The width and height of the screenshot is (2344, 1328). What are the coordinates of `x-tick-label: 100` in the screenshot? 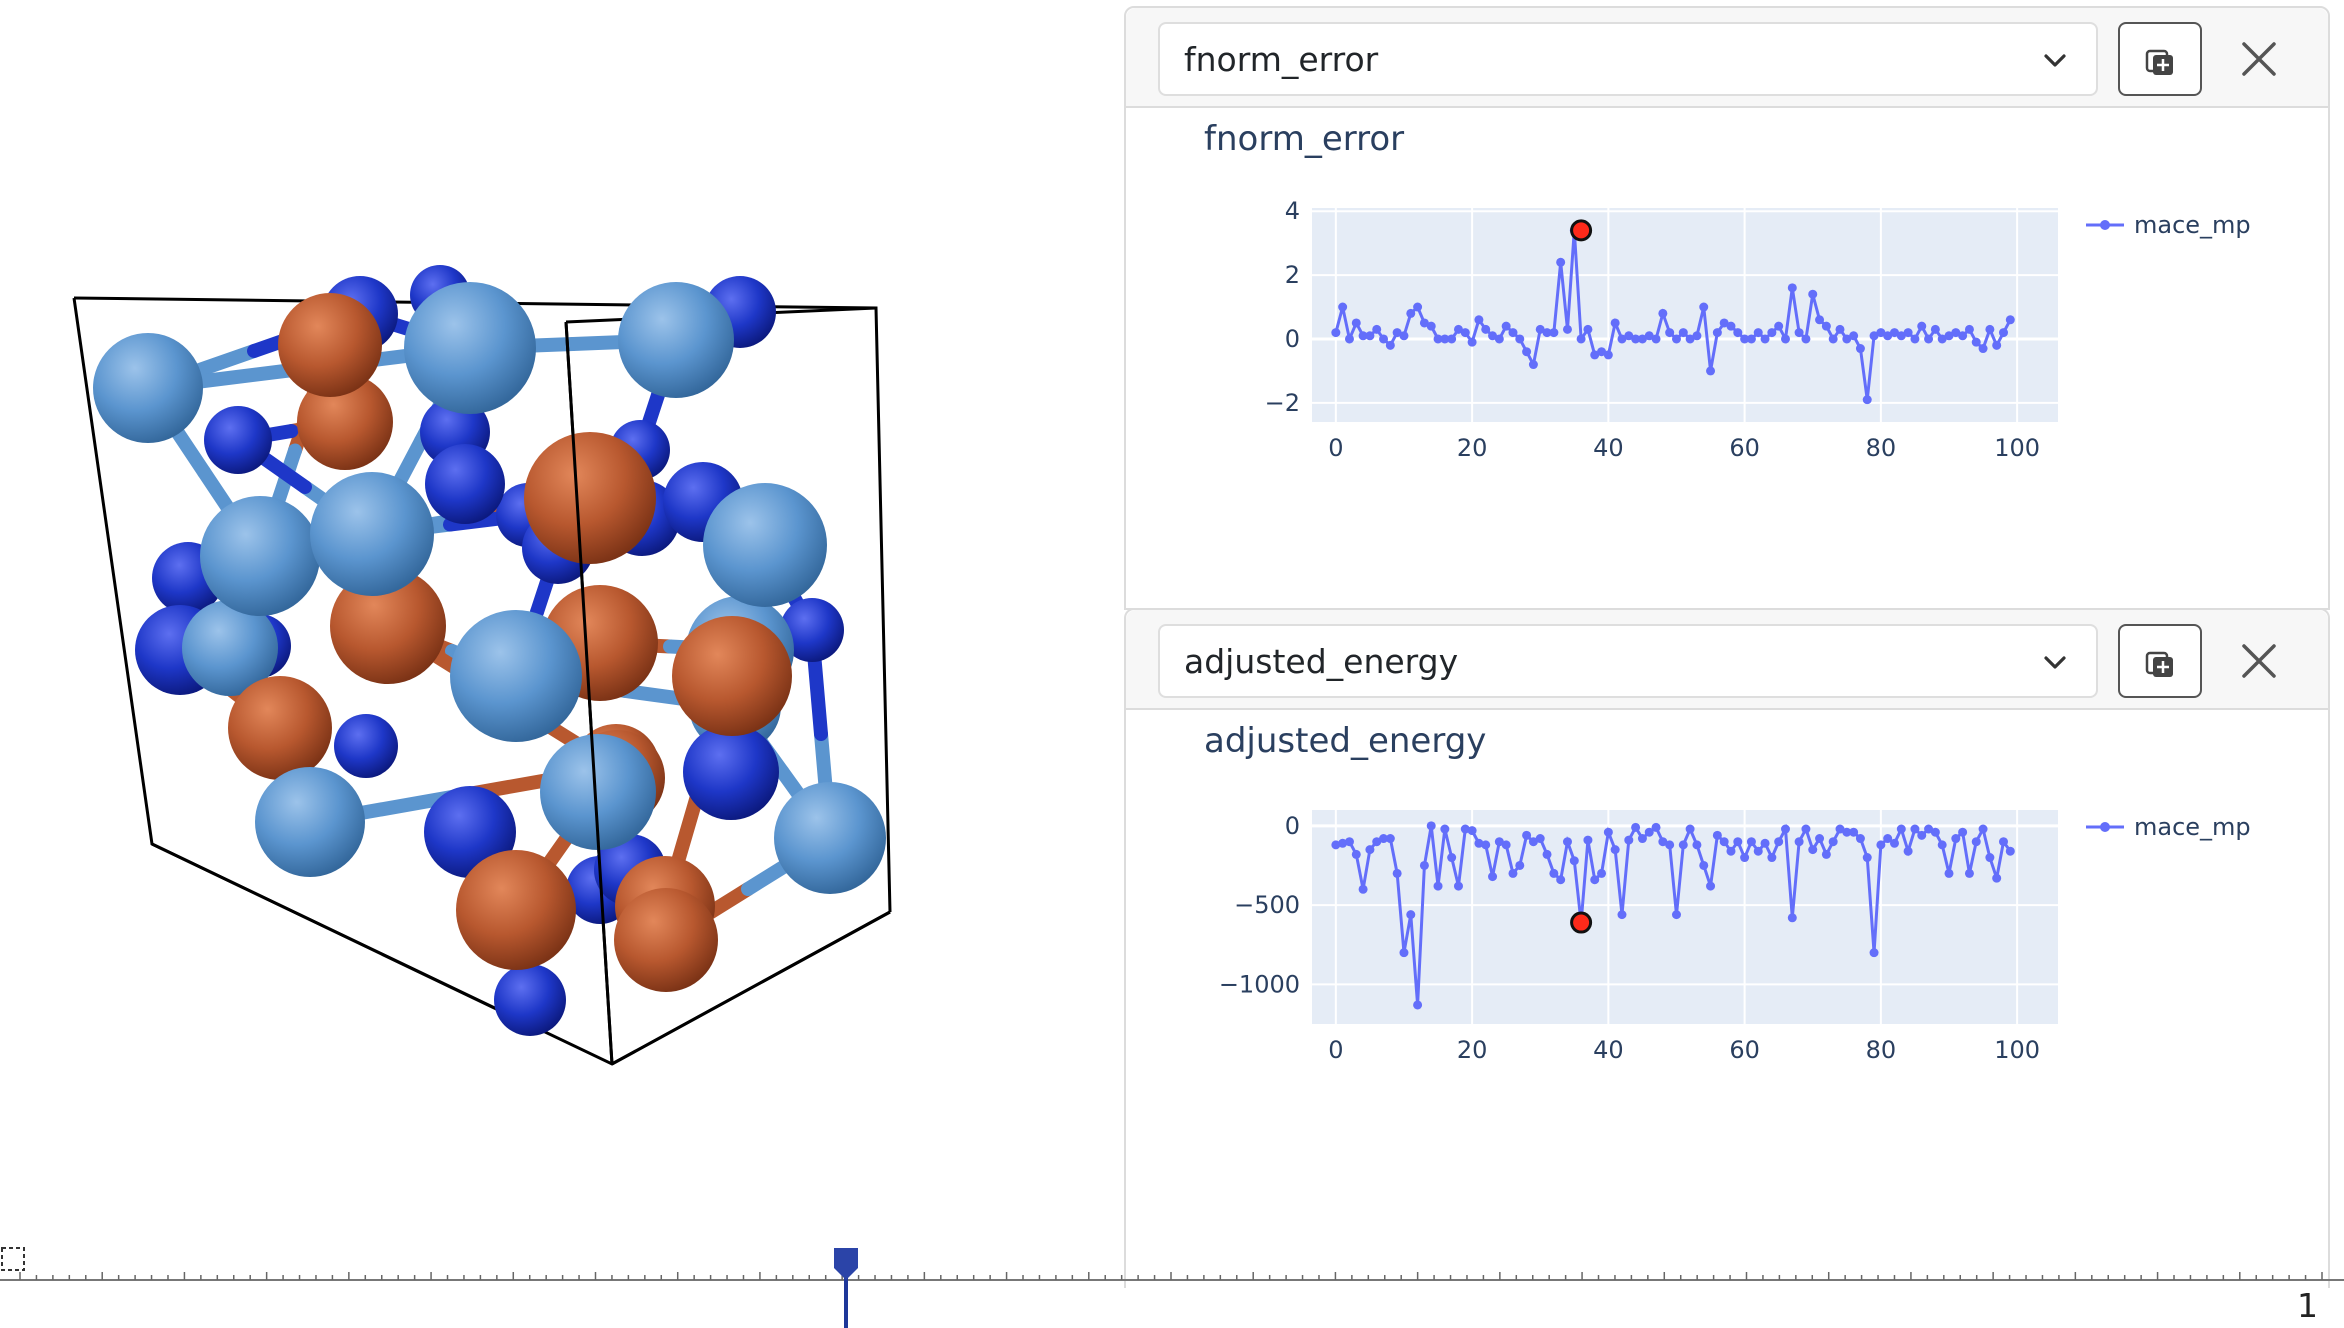 It's located at (2017, 448).